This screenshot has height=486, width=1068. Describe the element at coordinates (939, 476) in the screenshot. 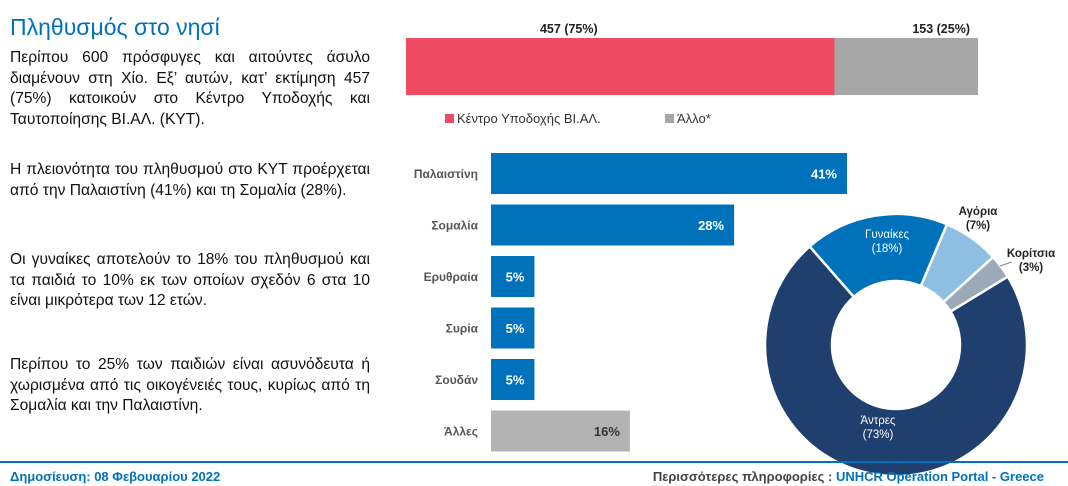

I see `operation-portal-link: UNHCR Operation Portal - Greece` at that location.